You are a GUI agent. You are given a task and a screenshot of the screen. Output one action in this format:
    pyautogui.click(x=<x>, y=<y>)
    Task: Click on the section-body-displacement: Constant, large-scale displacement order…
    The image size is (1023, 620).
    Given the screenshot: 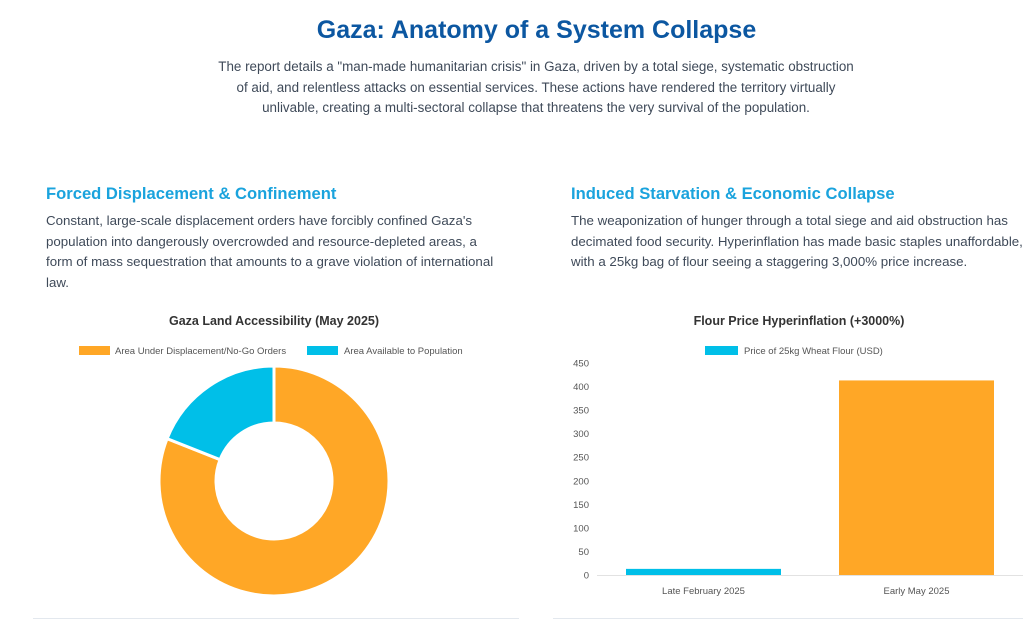 What is the action you would take?
    pyautogui.click(x=270, y=251)
    